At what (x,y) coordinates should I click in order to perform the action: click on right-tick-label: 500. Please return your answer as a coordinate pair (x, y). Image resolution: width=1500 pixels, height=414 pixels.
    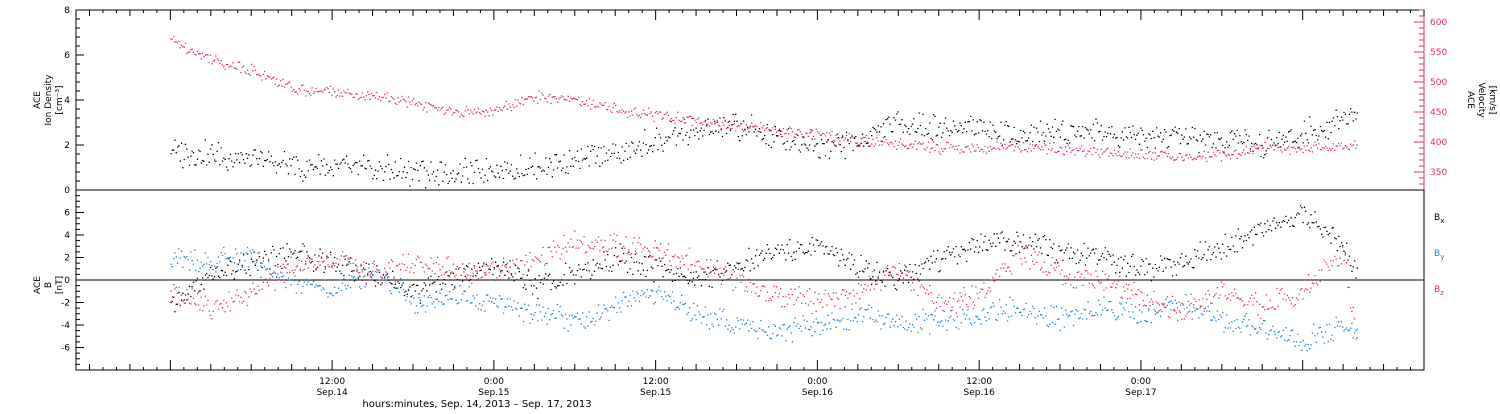
    Looking at the image, I should click on (1438, 83).